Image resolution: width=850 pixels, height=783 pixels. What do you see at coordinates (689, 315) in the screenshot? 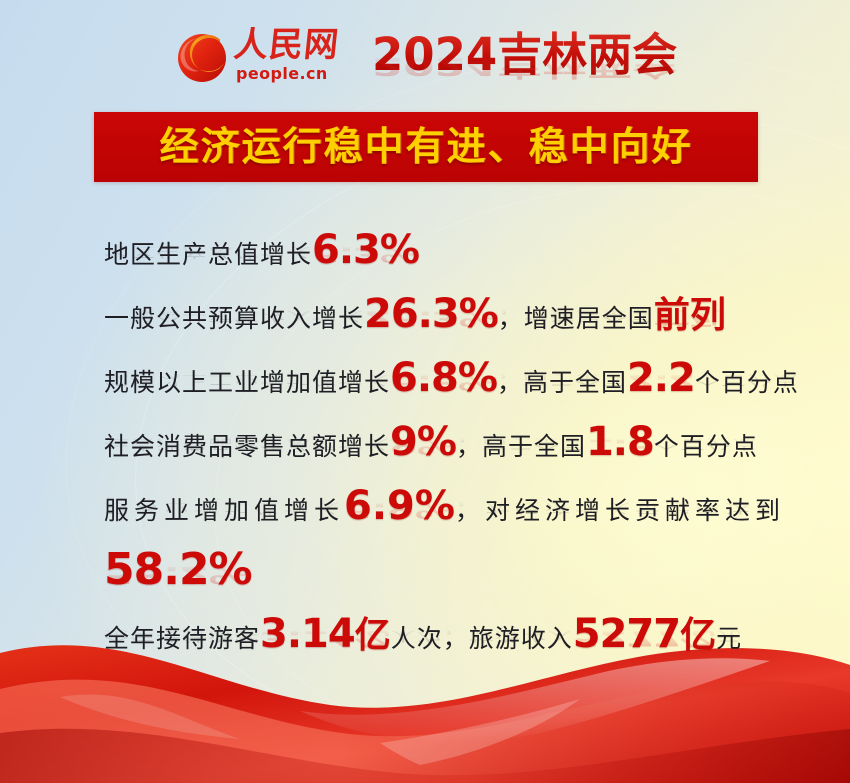
I see `stat-value: 前列` at bounding box center [689, 315].